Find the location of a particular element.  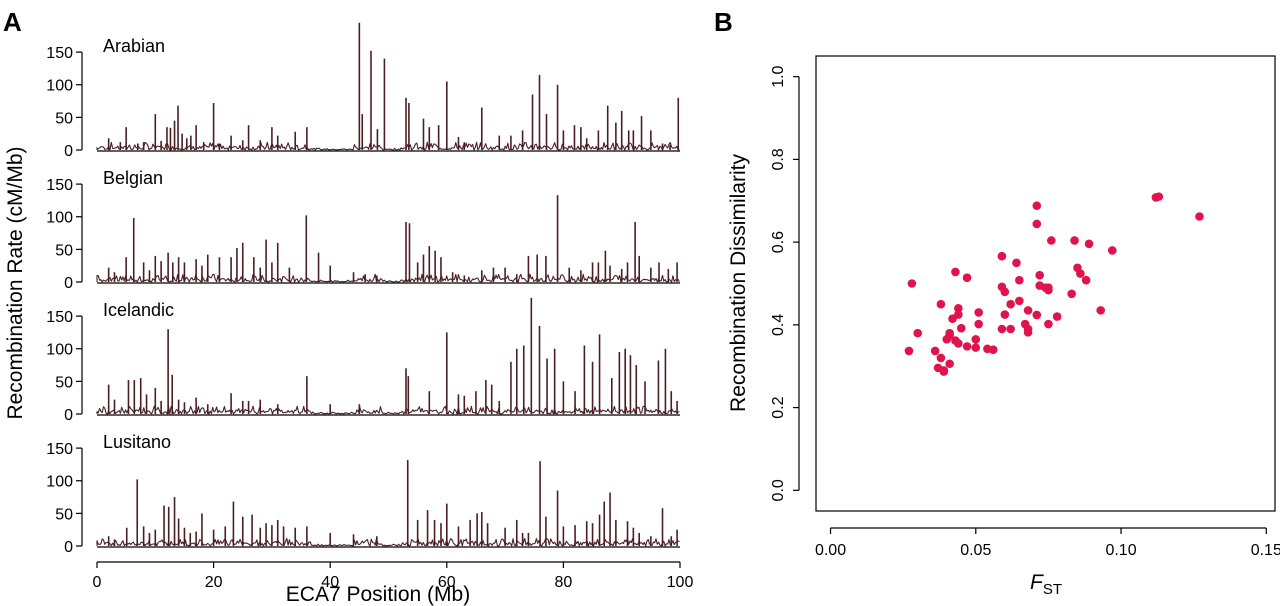

y-tick-label: 0.4 is located at coordinates (778, 325).